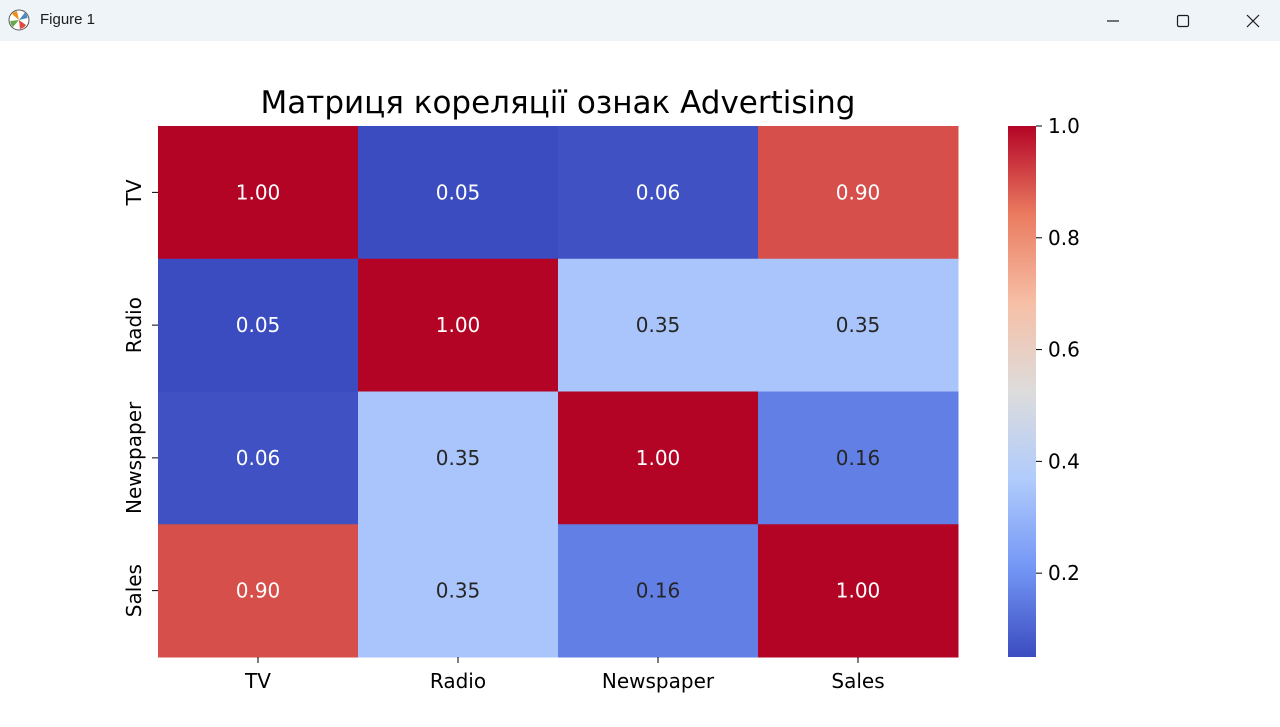  I want to click on colorbar-tick-label: 0.6, so click(1064, 350).